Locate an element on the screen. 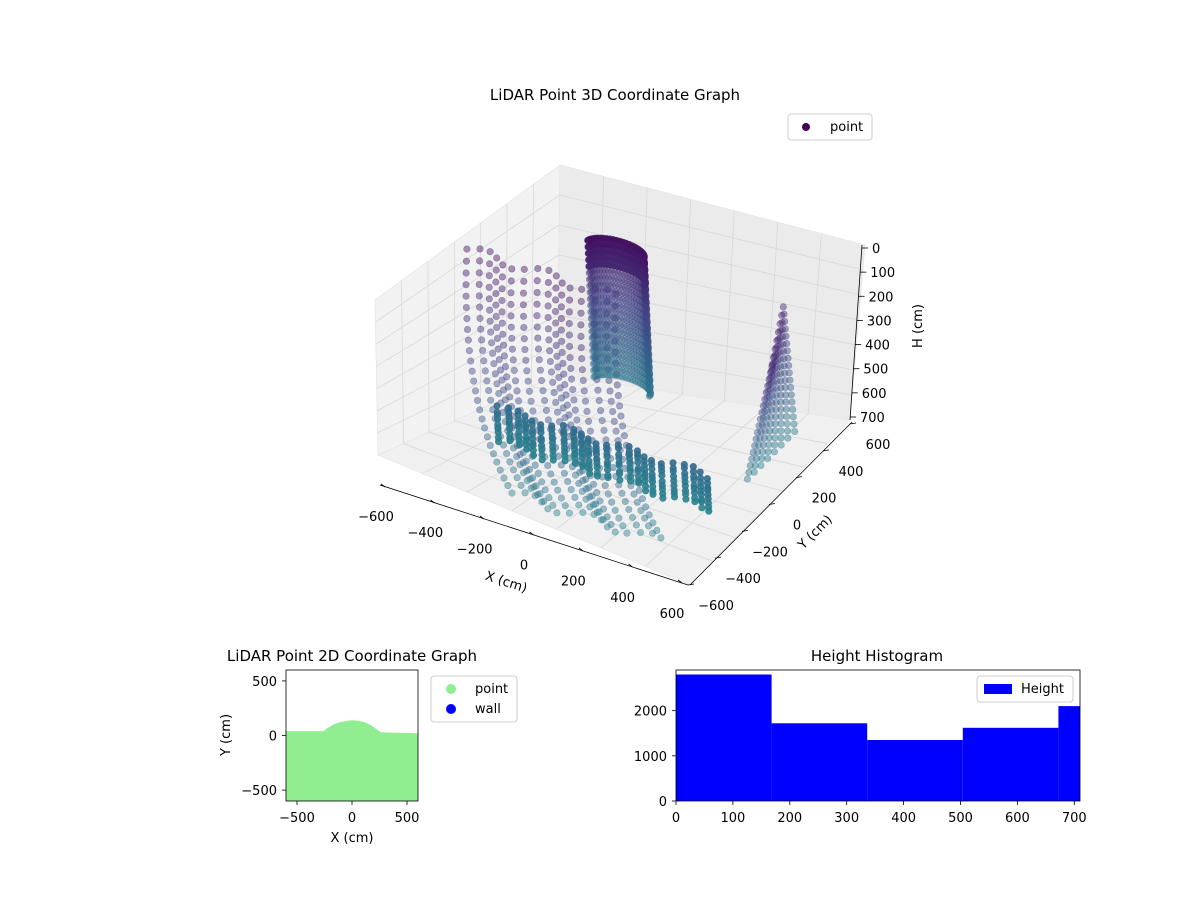 The width and height of the screenshot is (1200, 900). chart-2d-title: LiDAR Point 2D Coordinate Graph is located at coordinates (352, 656).